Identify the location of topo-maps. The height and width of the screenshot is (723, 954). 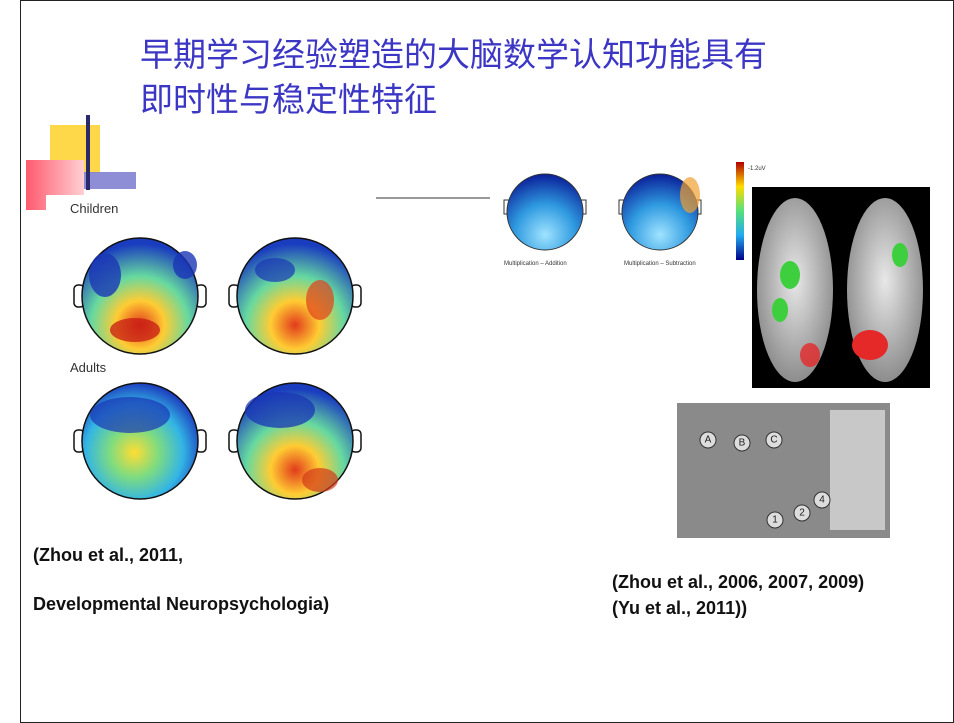
(217, 368).